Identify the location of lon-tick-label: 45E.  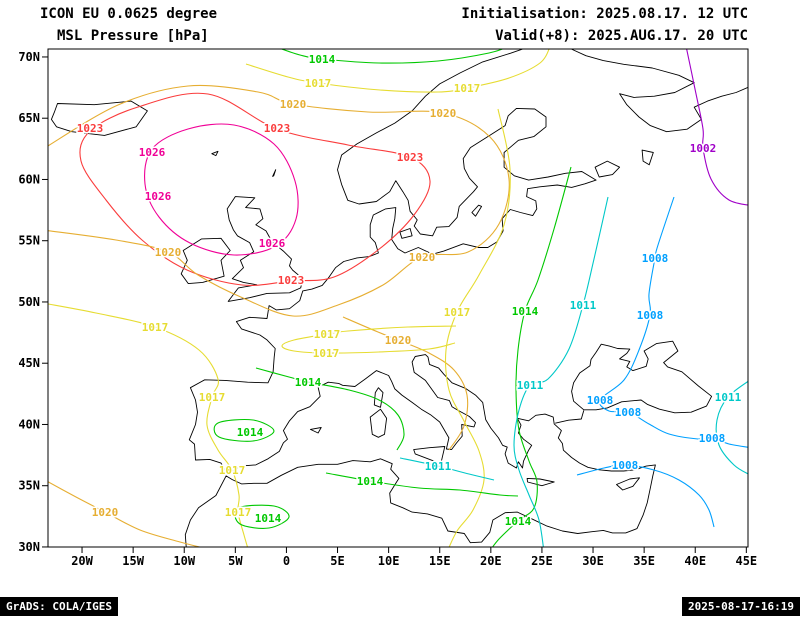
(746, 561).